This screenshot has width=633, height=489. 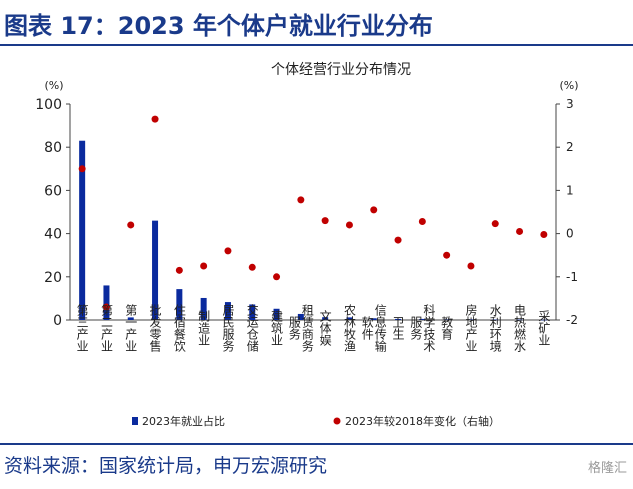 What do you see at coordinates (183, 421) in the screenshot?
I see `legend-bar-label: 2023年就业占比` at bounding box center [183, 421].